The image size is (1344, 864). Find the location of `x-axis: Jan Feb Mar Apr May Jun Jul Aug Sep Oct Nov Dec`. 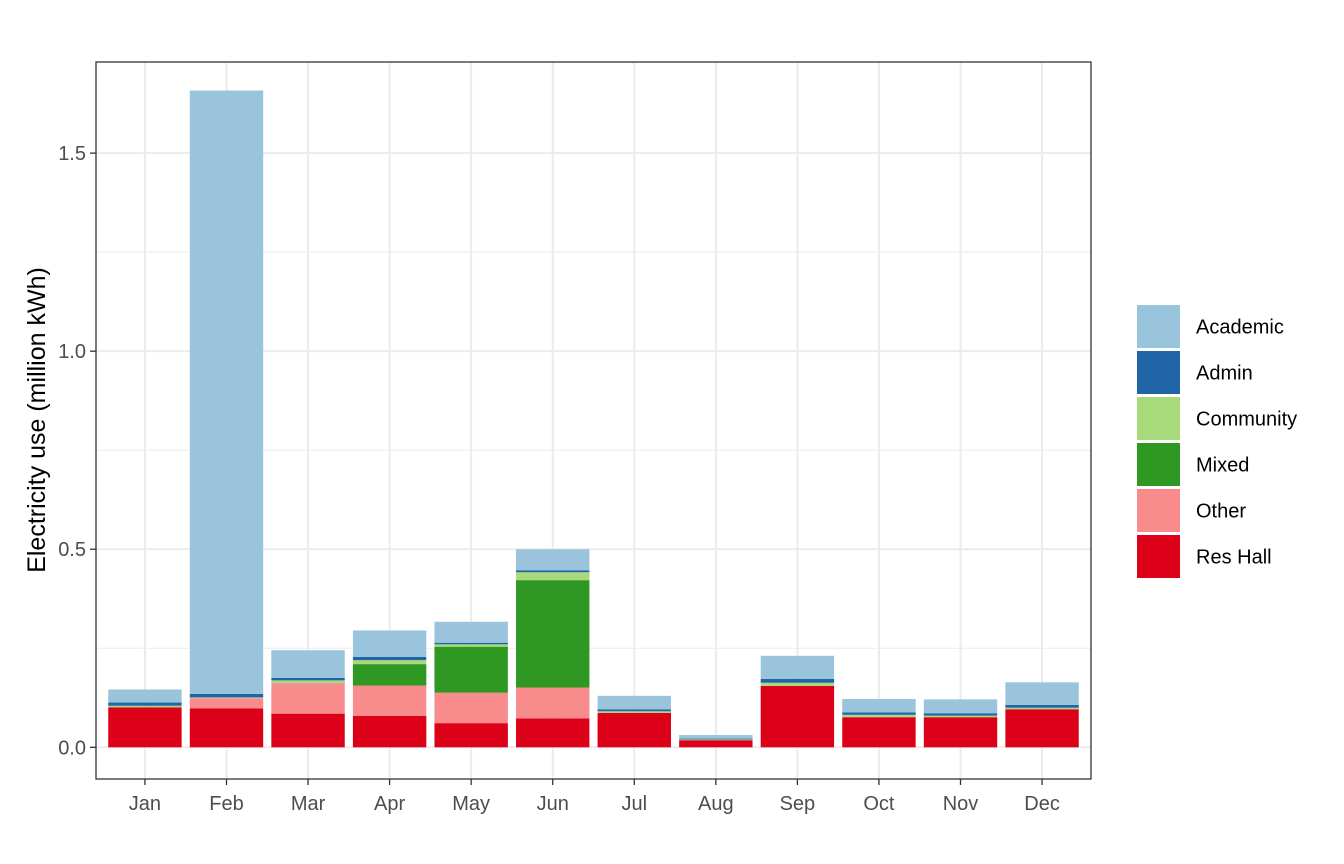

x-axis: Jan Feb Mar Apr May Jun Jul Aug Sep Oct Nov Dec is located at coordinates (594, 797).